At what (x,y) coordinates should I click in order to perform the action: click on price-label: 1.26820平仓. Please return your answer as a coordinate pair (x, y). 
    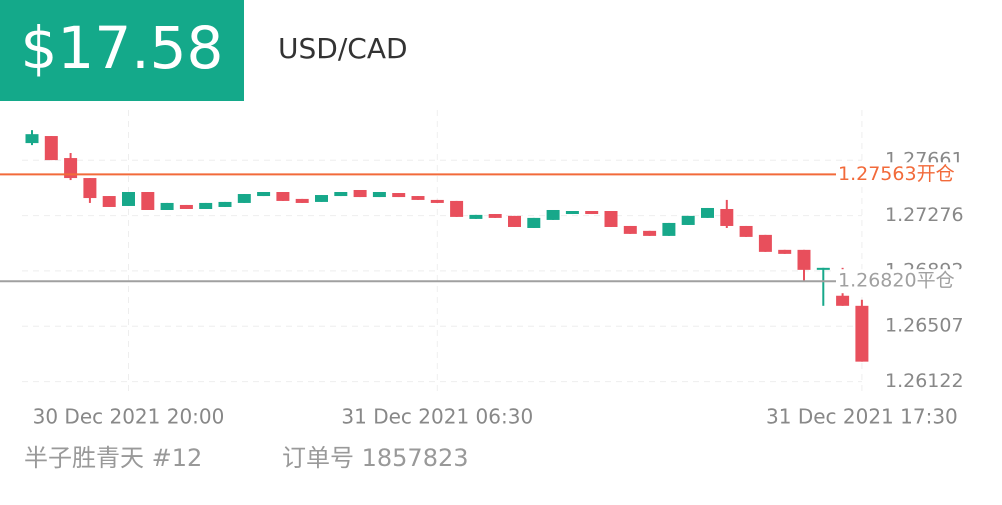
    Looking at the image, I should click on (896, 281).